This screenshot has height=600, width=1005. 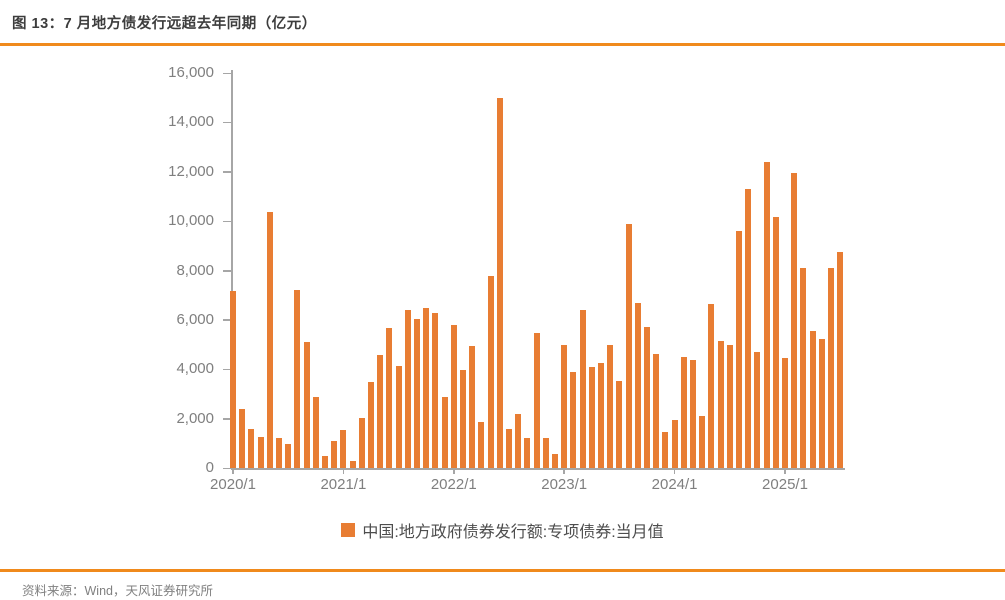 What do you see at coordinates (628, 346) in the screenshot?
I see `bar-2023/8` at bounding box center [628, 346].